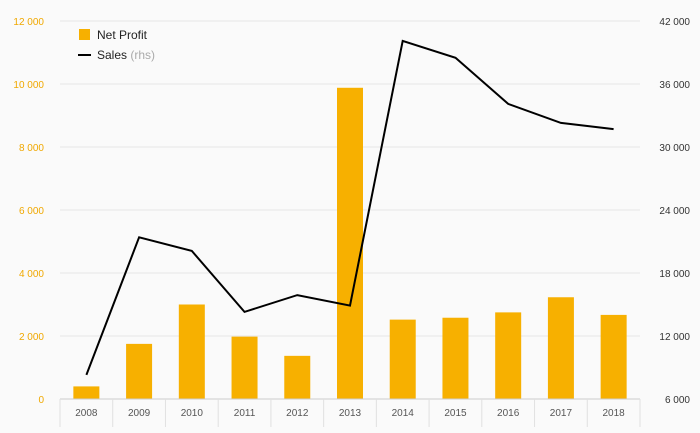  I want to click on bar-net-profit-2013, so click(350, 243).